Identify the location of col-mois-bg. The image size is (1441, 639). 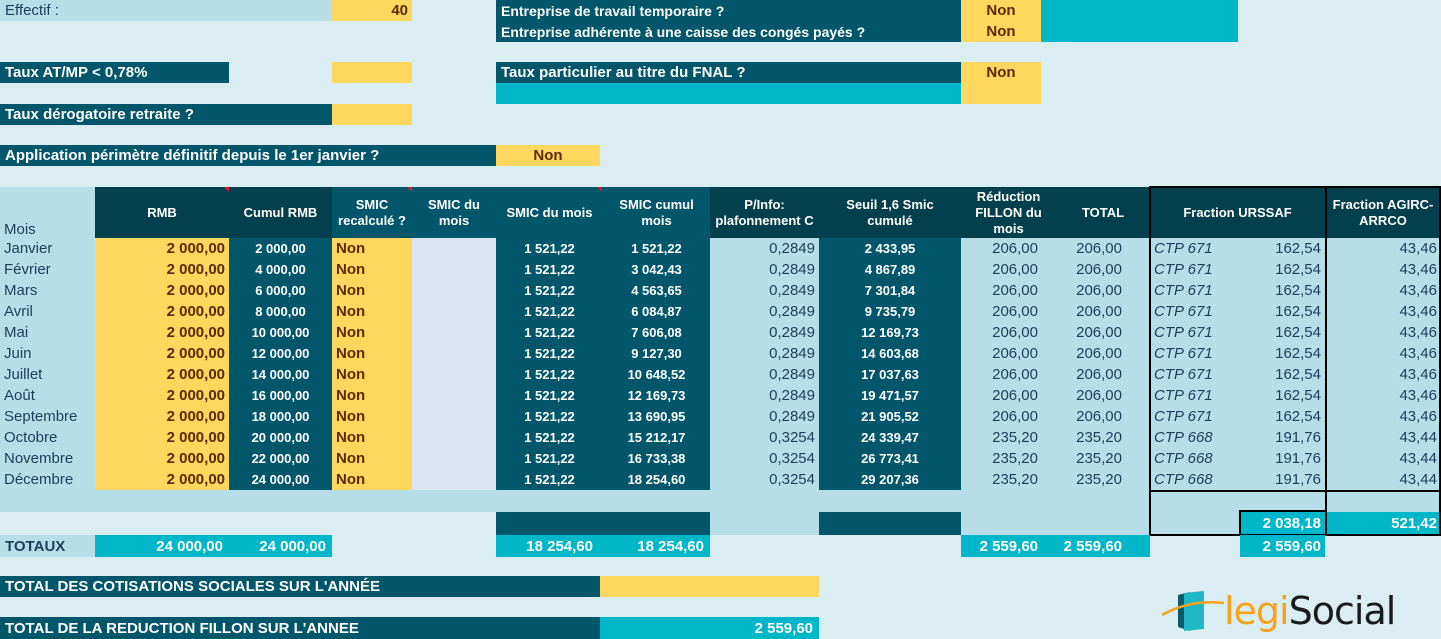
(47, 364).